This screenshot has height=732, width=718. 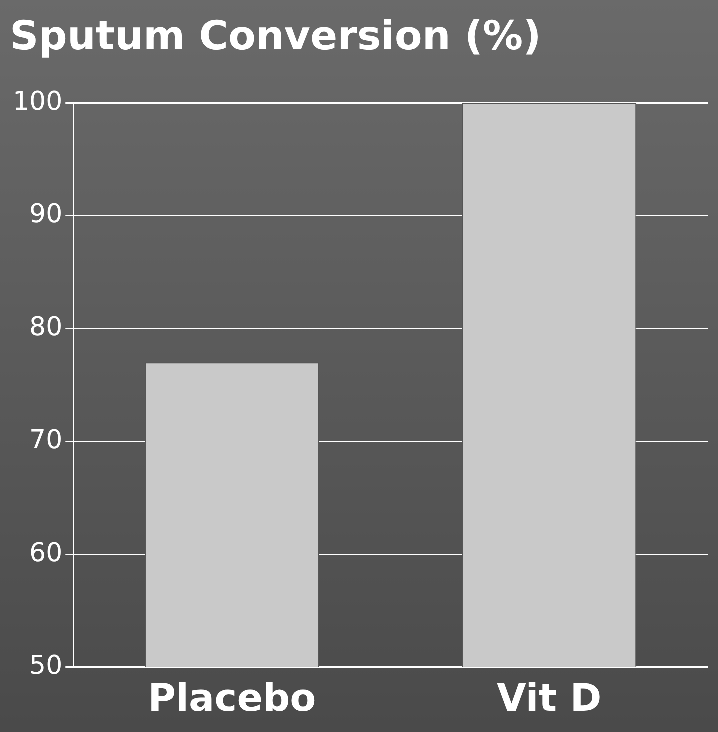 What do you see at coordinates (549, 698) in the screenshot?
I see `x-tick-label: Vit D` at bounding box center [549, 698].